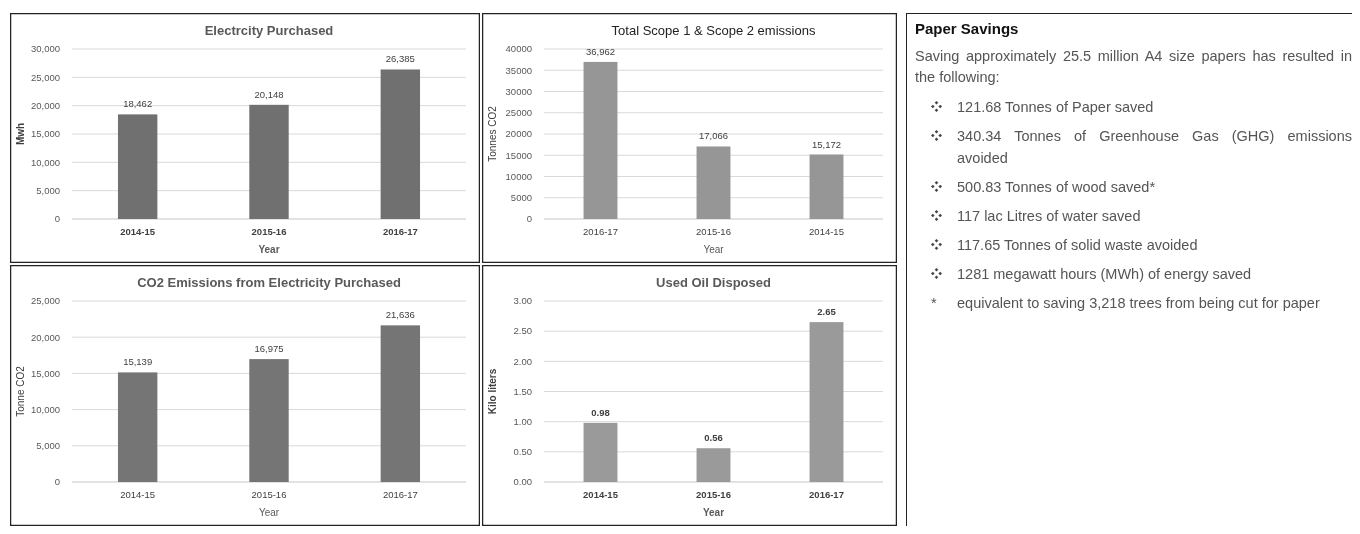 This screenshot has width=1360, height=534. What do you see at coordinates (1077, 245) in the screenshot?
I see `text: 117.65 Tonnes of solid waste avoided` at bounding box center [1077, 245].